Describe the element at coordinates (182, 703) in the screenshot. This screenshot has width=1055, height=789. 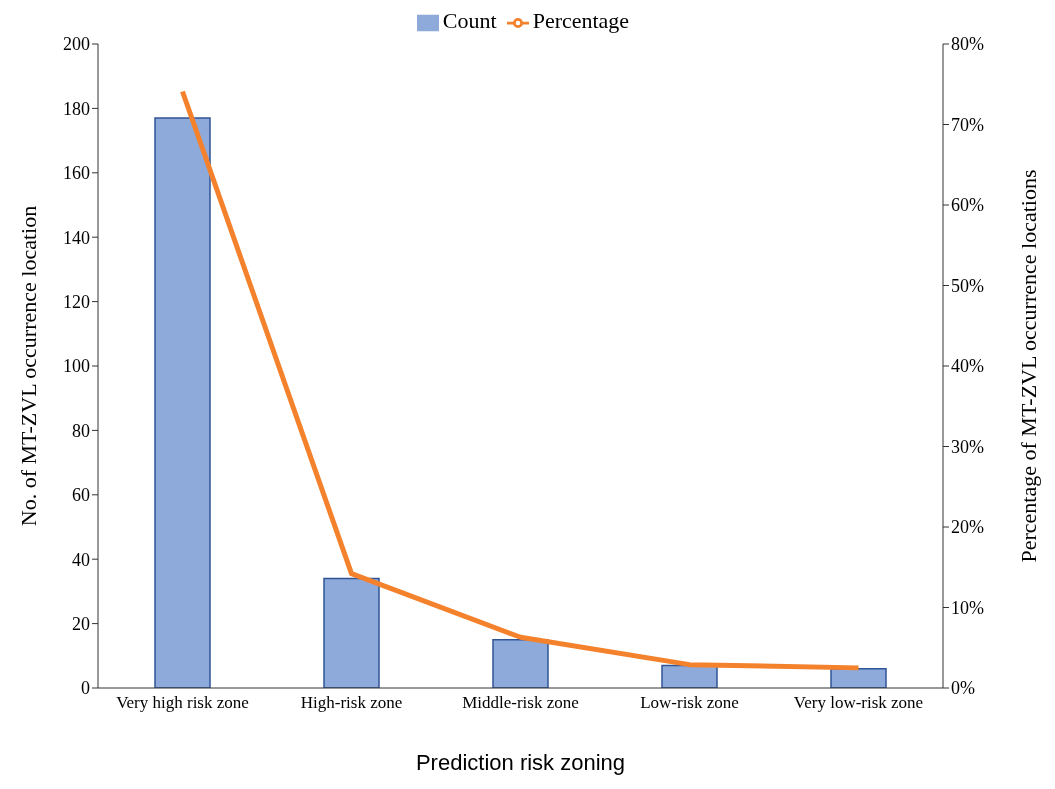
I see `x-tick-label: Very high risk zone` at that location.